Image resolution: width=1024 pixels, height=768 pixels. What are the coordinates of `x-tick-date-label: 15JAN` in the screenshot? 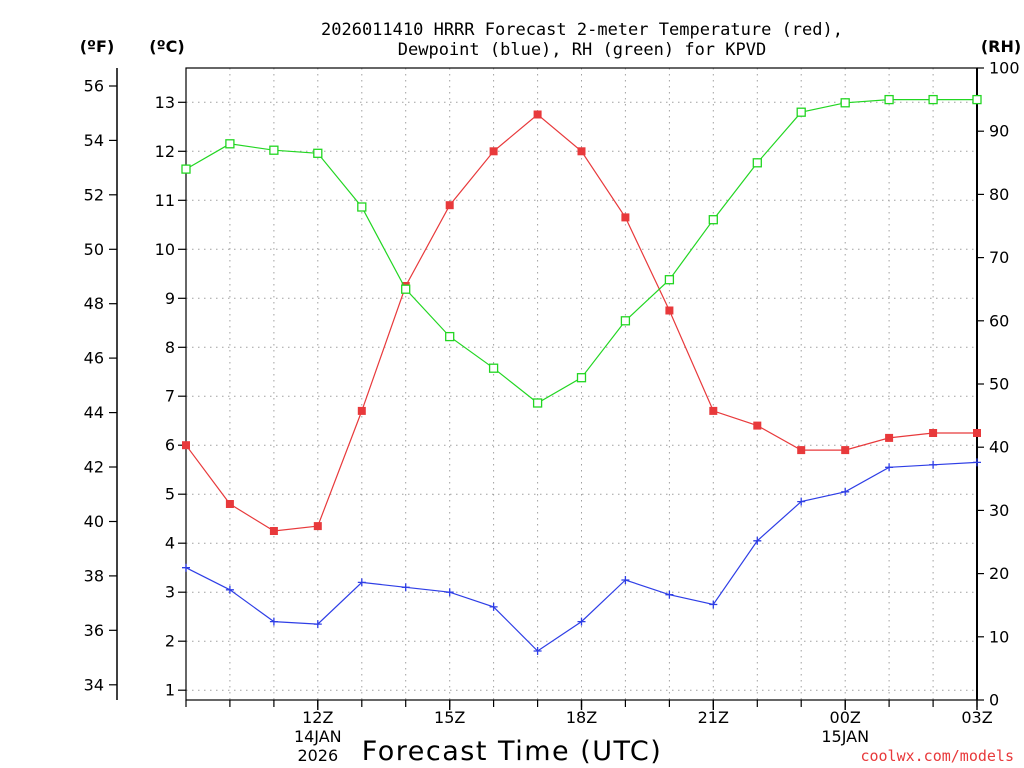 It's located at (845, 736).